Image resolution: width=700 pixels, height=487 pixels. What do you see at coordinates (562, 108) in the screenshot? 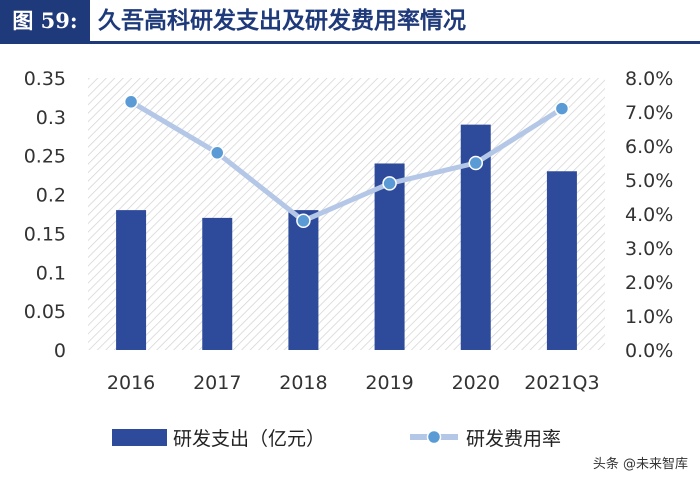
I see `rate-point-2021Q3` at bounding box center [562, 108].